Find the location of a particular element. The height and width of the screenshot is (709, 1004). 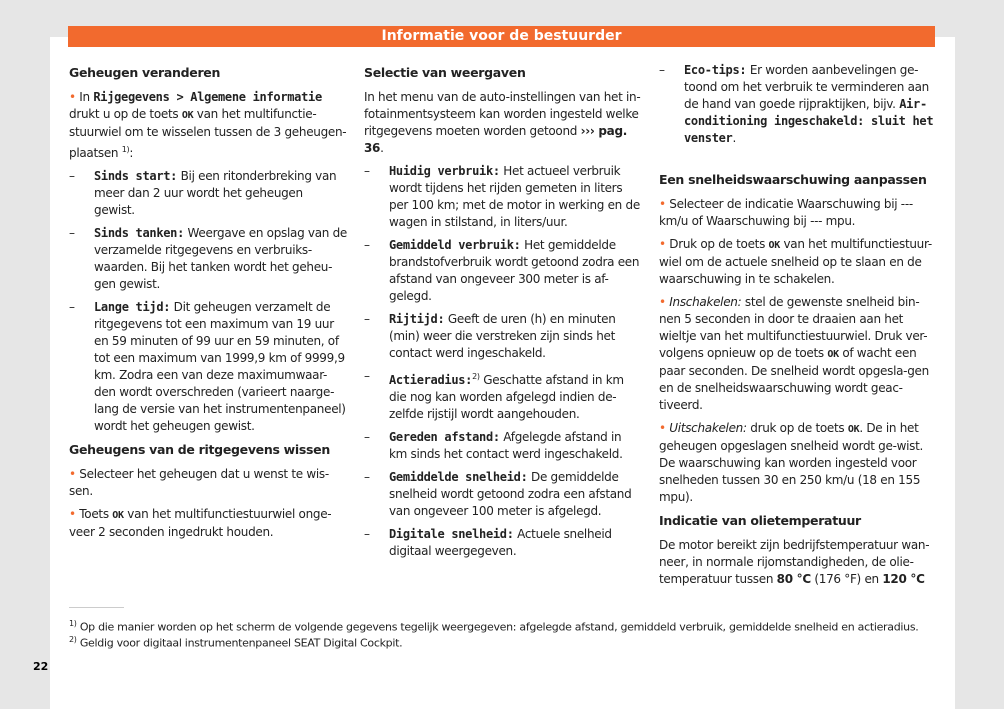

menu-term: Gemiddeld verbruik: is located at coordinates (455, 245).